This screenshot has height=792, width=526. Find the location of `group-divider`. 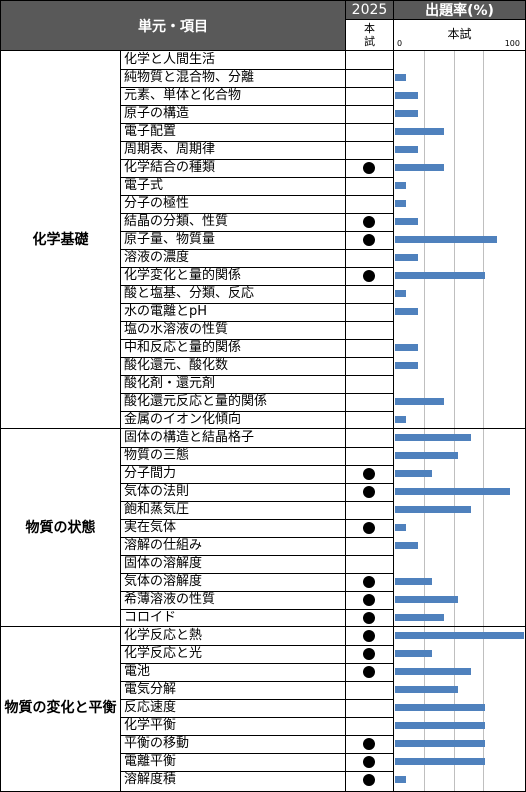

group-divider is located at coordinates (263, 626).